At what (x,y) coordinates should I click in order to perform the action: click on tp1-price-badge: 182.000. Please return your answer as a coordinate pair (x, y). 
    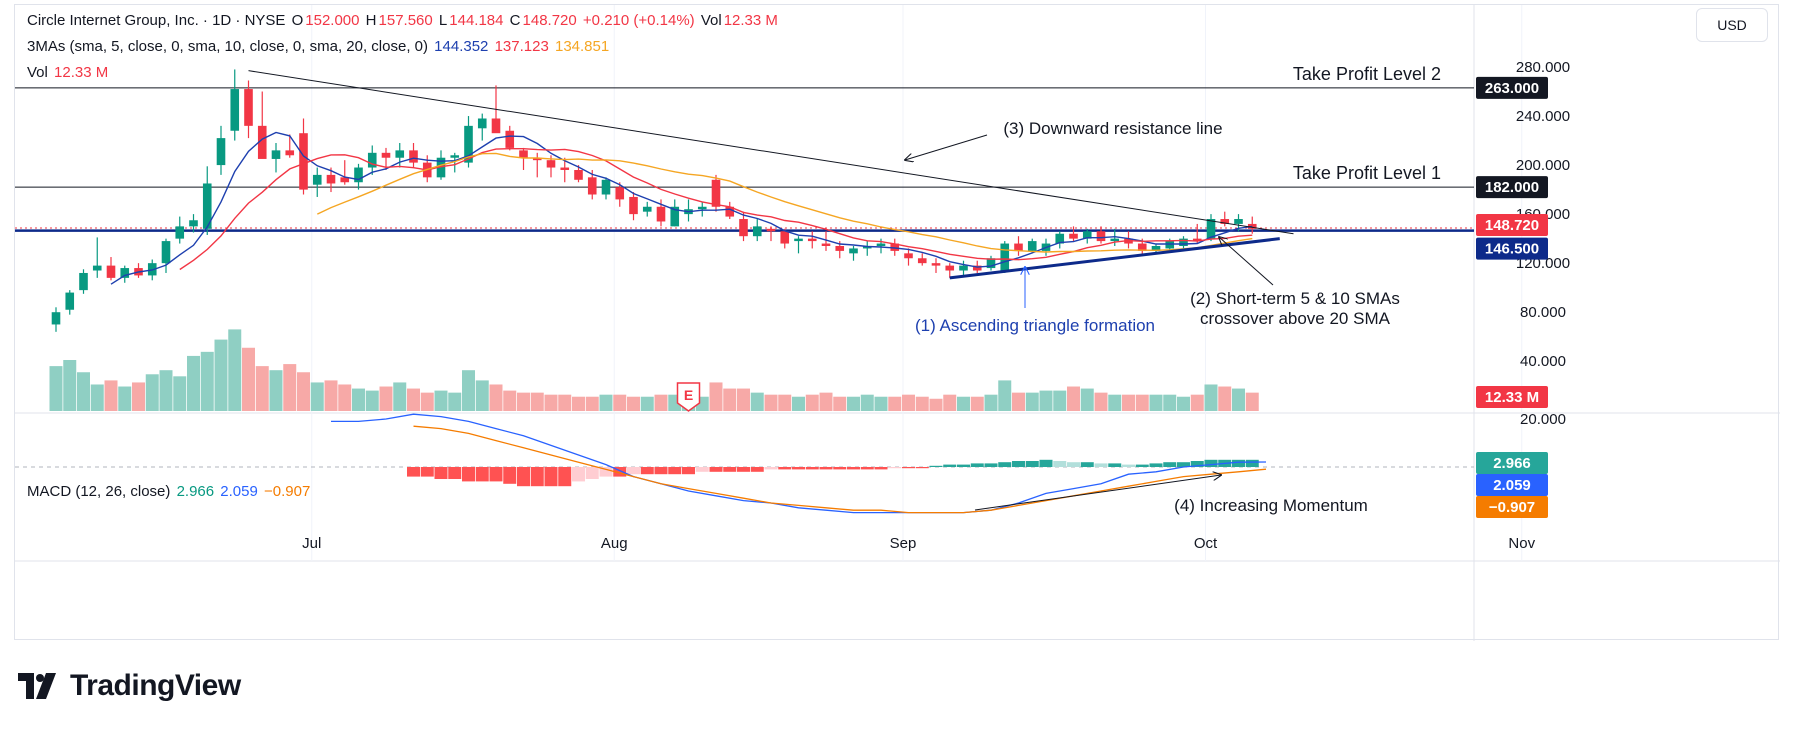
    Looking at the image, I should click on (1512, 187).